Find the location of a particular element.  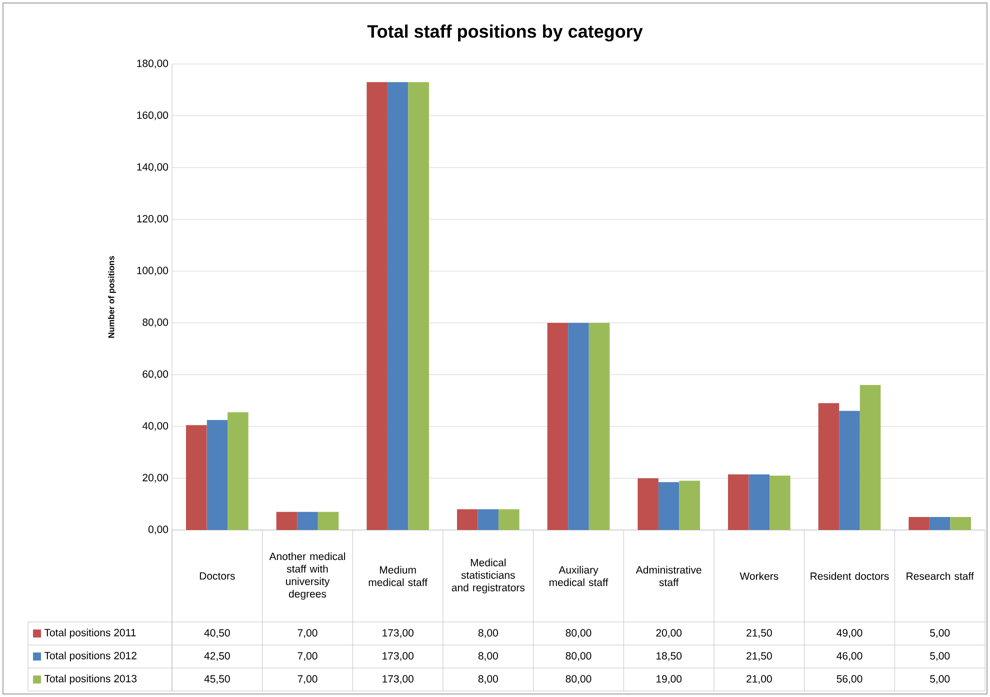

y-tick-label: 120,00 is located at coordinates (152, 219).